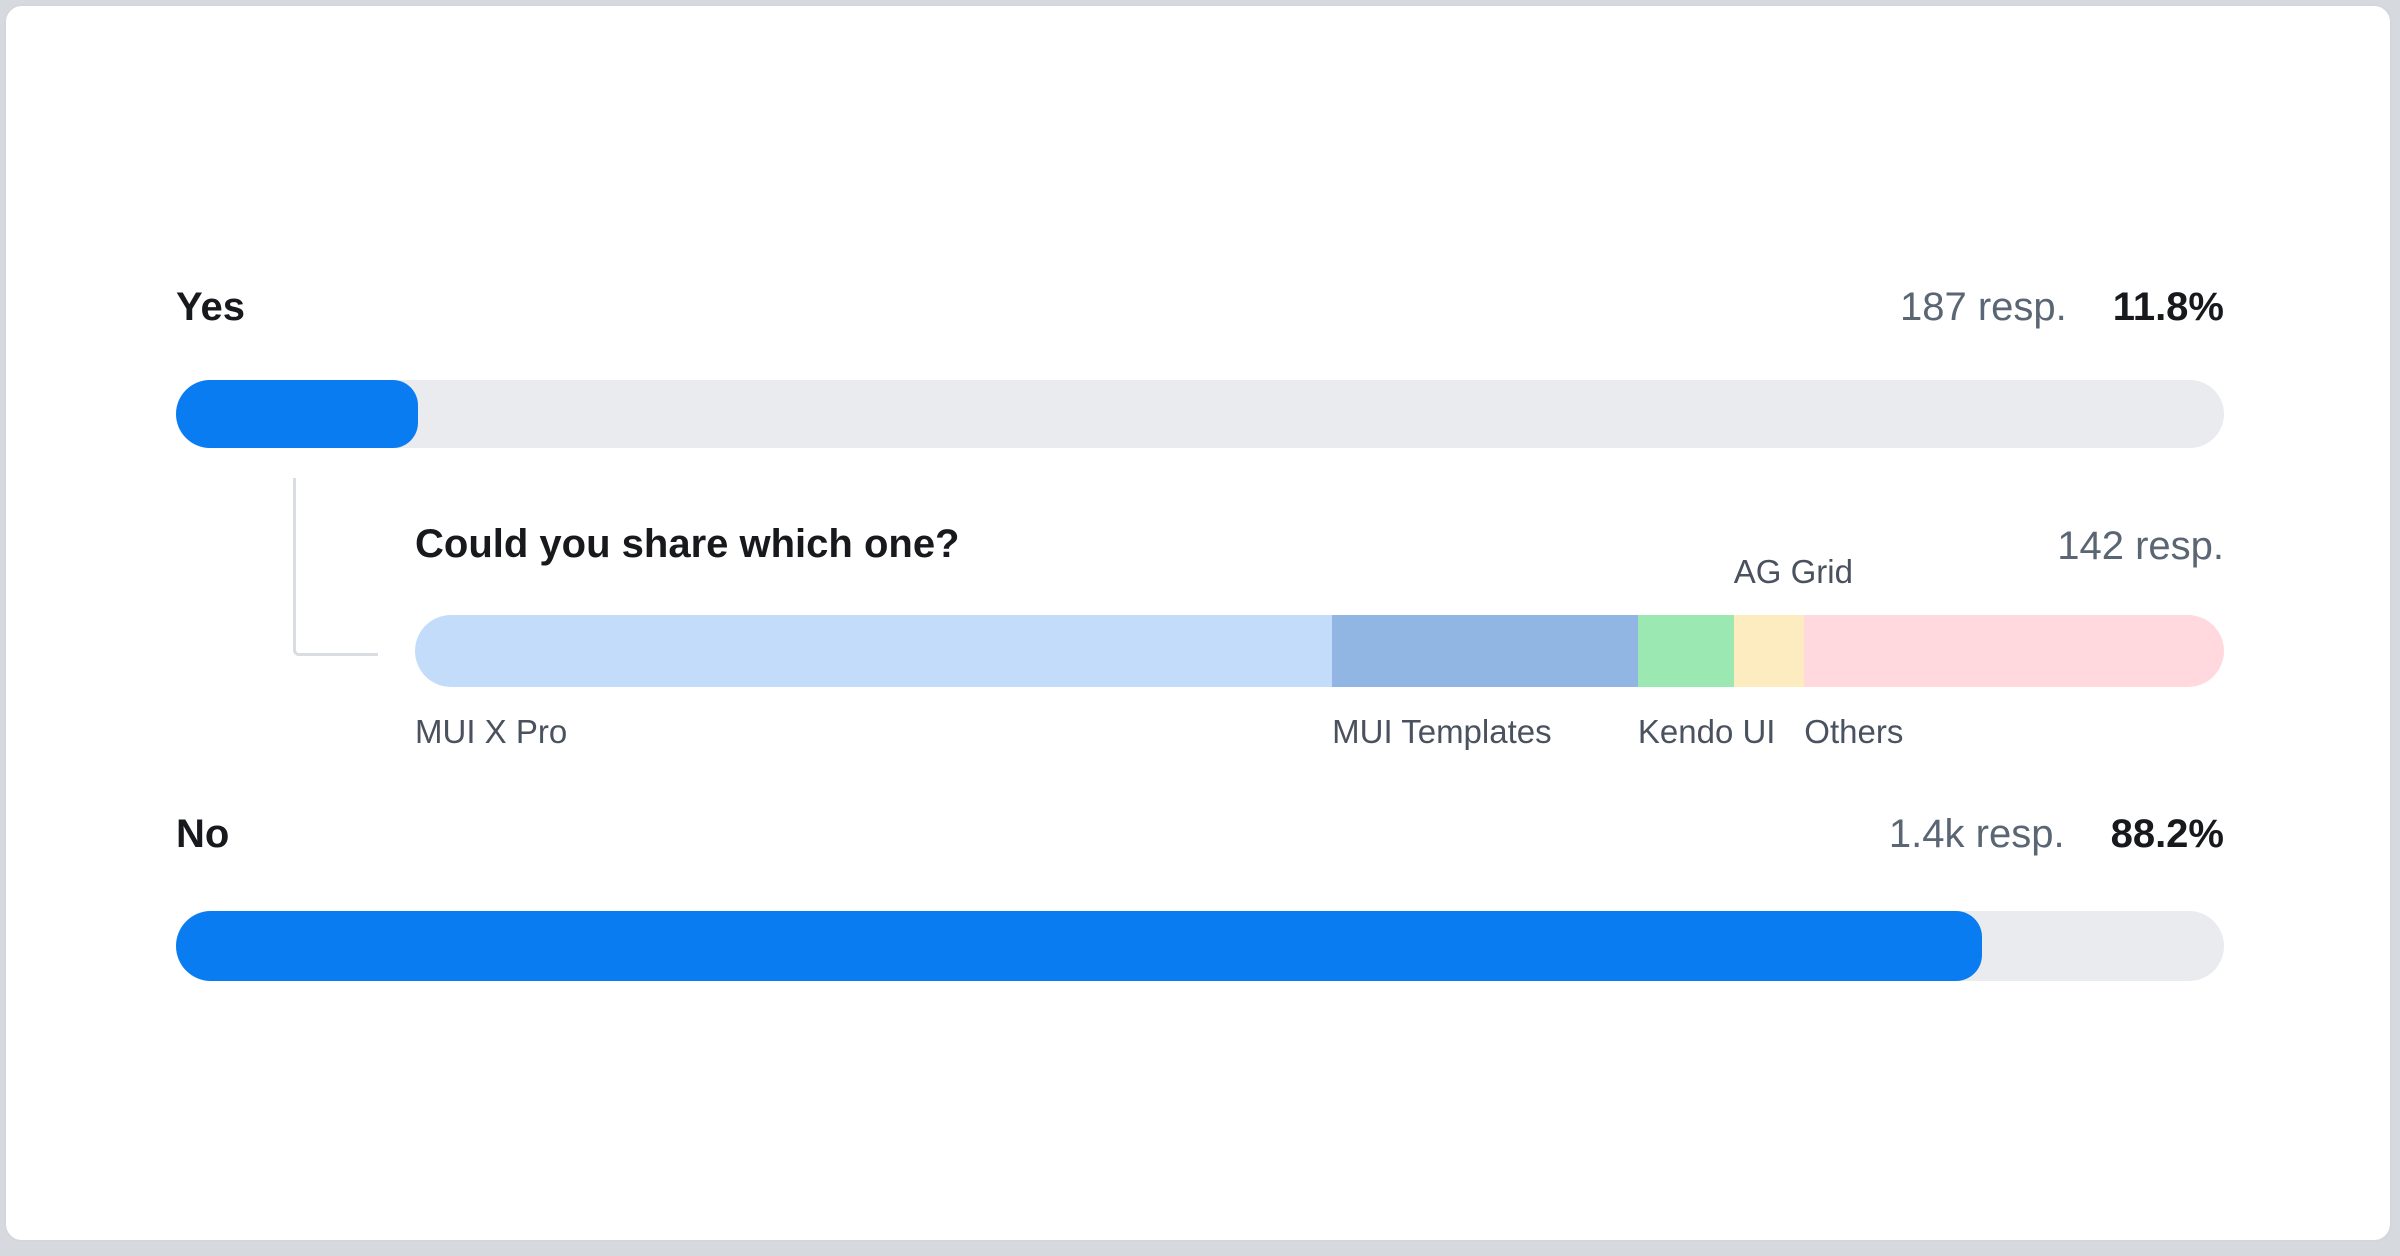  What do you see at coordinates (1442, 731) in the screenshot?
I see `segment-label-mui-templates: MUI Templates` at bounding box center [1442, 731].